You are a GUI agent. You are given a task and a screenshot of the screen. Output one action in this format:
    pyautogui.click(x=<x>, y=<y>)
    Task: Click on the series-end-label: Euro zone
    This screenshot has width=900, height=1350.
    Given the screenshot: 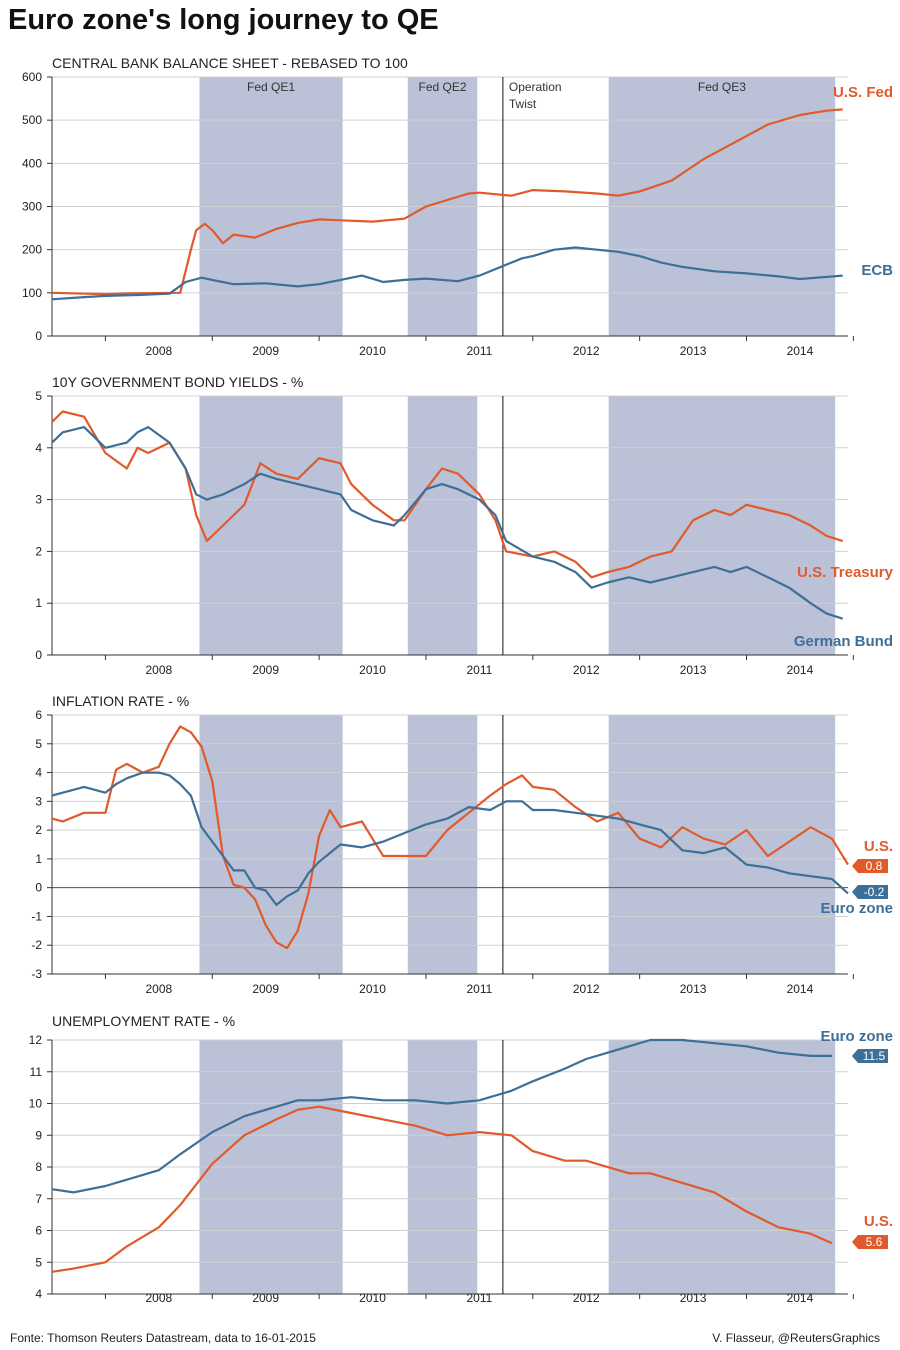 What is the action you would take?
    pyautogui.click(x=856, y=1036)
    